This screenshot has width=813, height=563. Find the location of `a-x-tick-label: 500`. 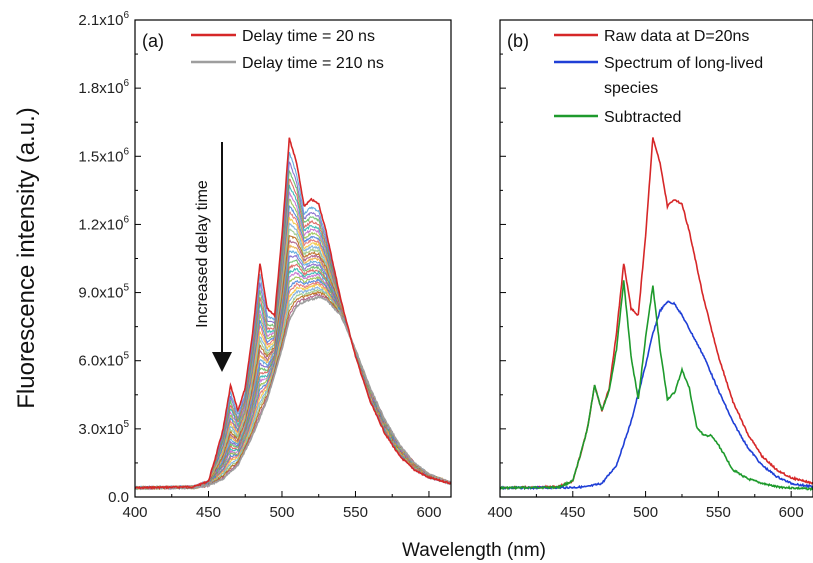

a-x-tick-label: 500 is located at coordinates (281, 512).